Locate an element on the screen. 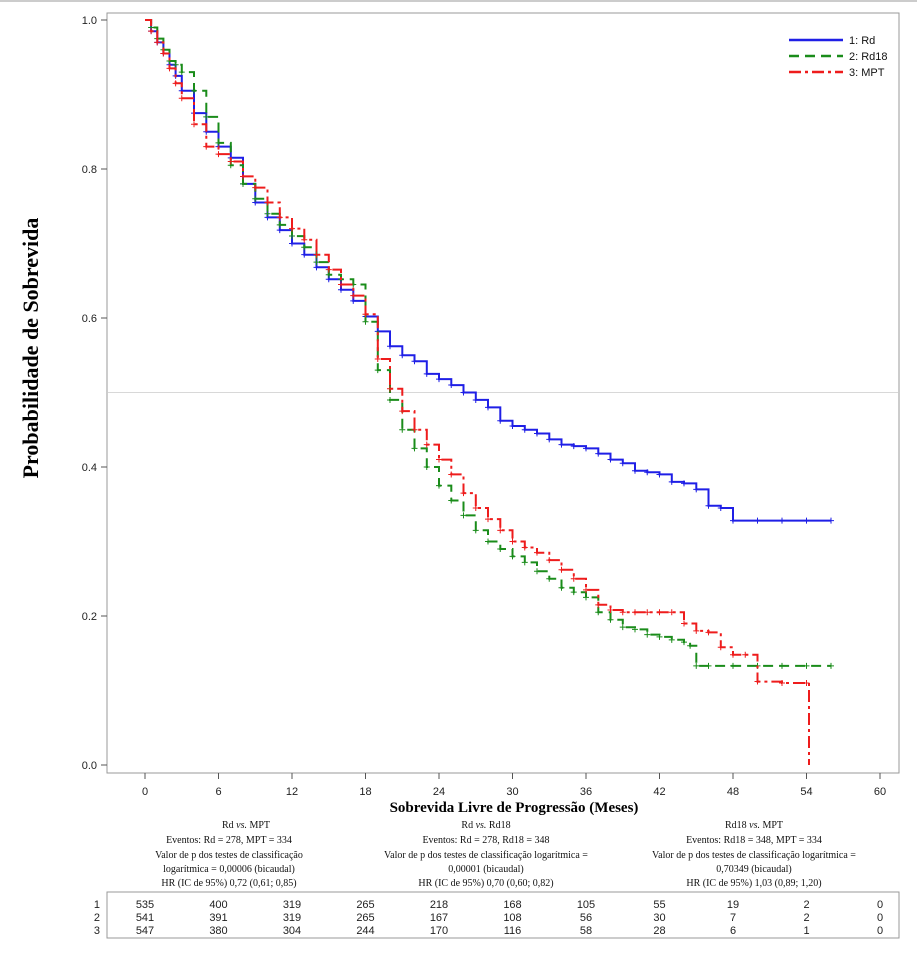  x-axis-ticks: 0 6 12 18 24 30 36 42 48 54 60 is located at coordinates (514, 785).